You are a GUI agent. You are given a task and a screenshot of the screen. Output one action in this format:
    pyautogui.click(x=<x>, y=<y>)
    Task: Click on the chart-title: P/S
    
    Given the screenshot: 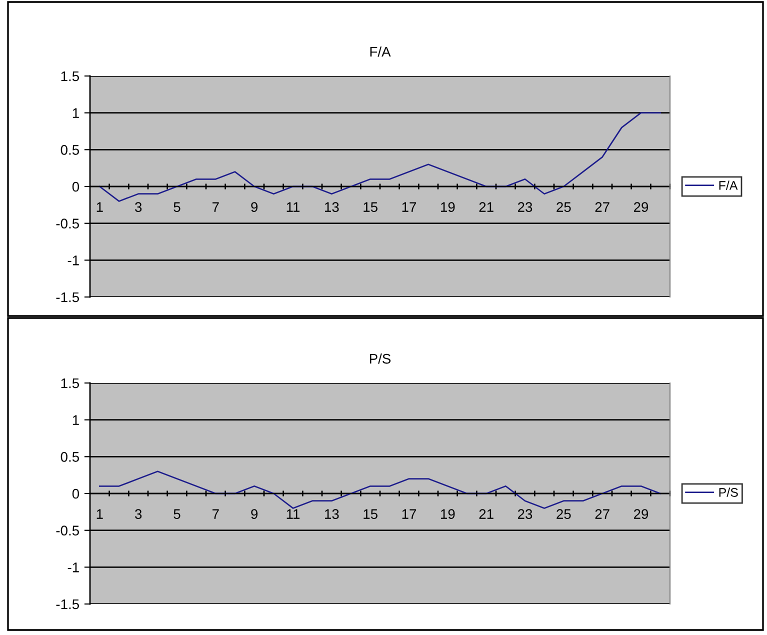 What is the action you would take?
    pyautogui.click(x=380, y=358)
    